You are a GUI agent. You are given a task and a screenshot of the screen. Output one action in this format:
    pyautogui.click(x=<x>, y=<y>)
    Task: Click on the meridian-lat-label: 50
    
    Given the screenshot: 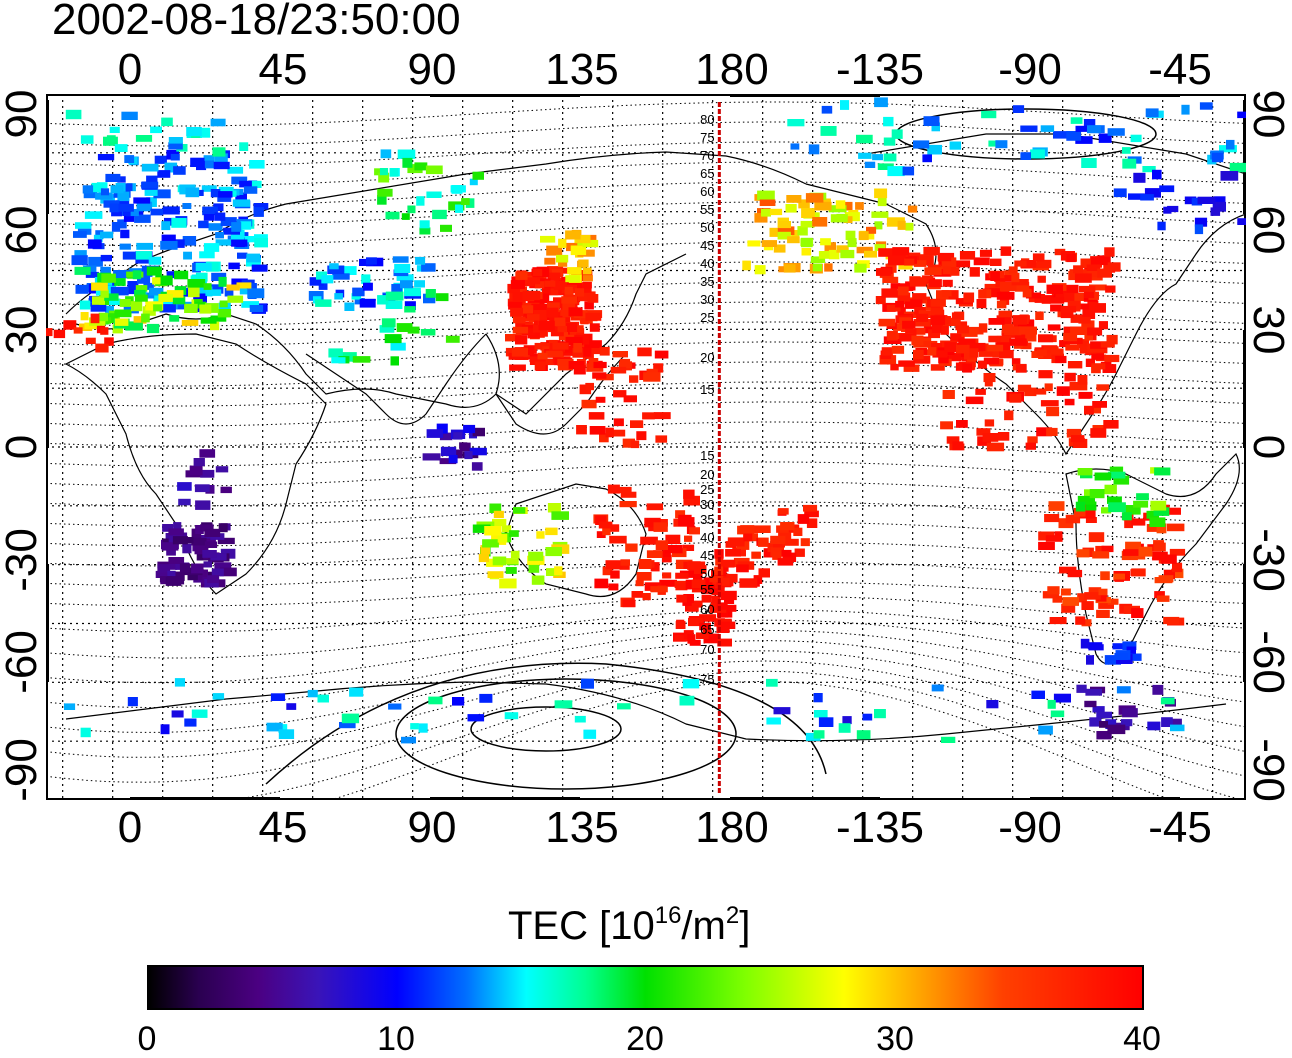 What is the action you would take?
    pyautogui.click(x=707, y=227)
    